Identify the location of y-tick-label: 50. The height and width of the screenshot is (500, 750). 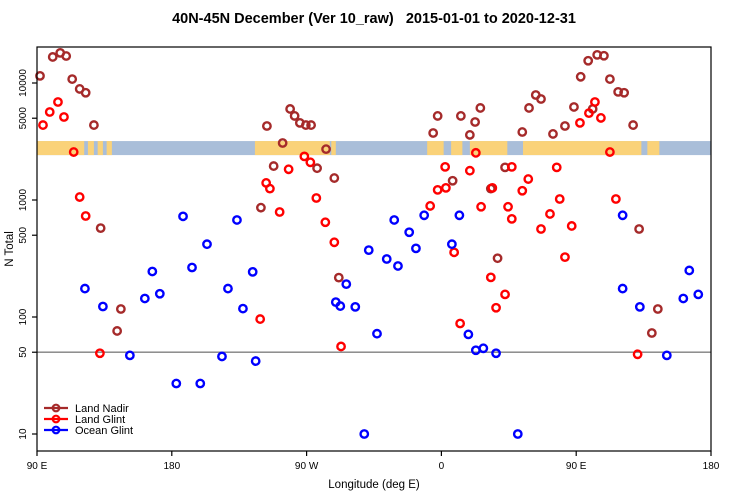
(23, 352).